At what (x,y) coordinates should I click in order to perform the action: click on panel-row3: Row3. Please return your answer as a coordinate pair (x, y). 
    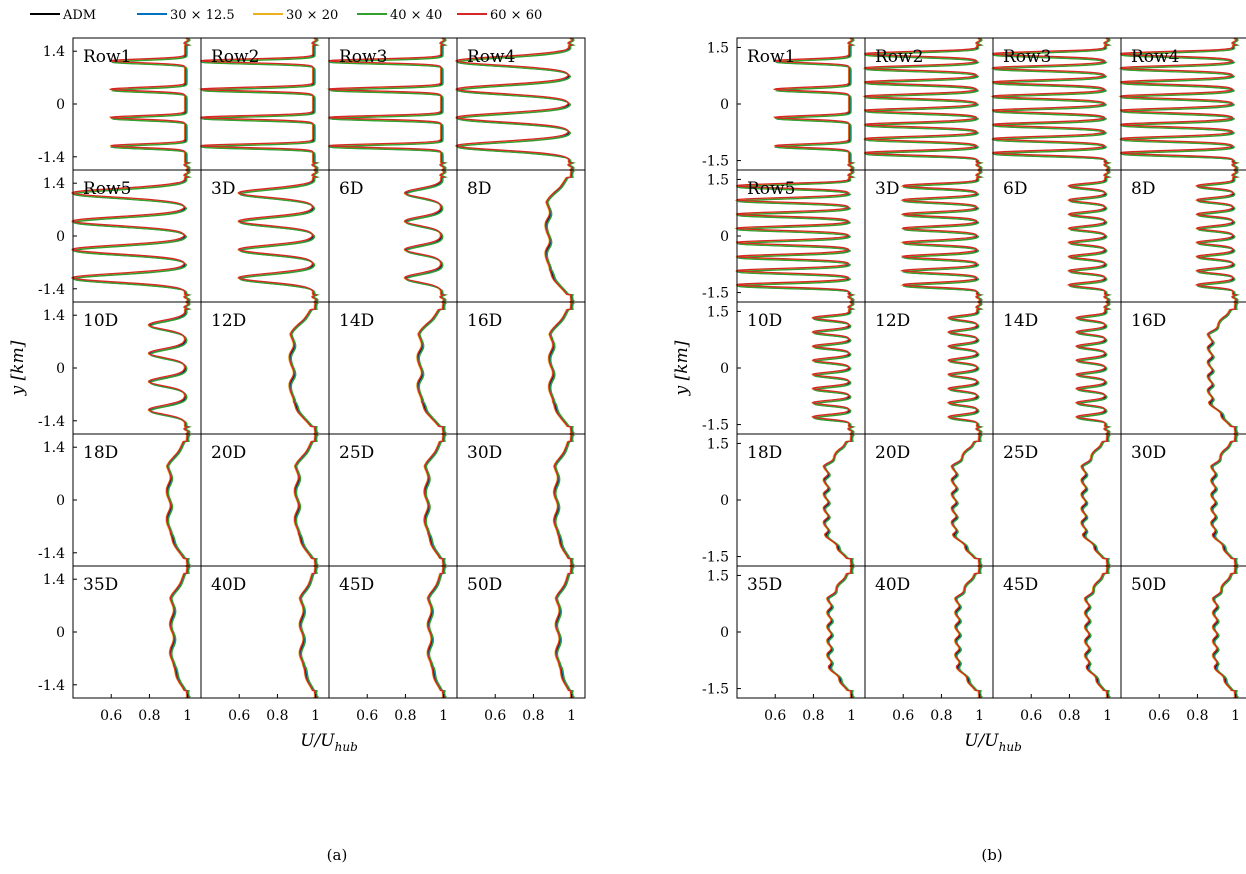
    Looking at the image, I should click on (1055, 104).